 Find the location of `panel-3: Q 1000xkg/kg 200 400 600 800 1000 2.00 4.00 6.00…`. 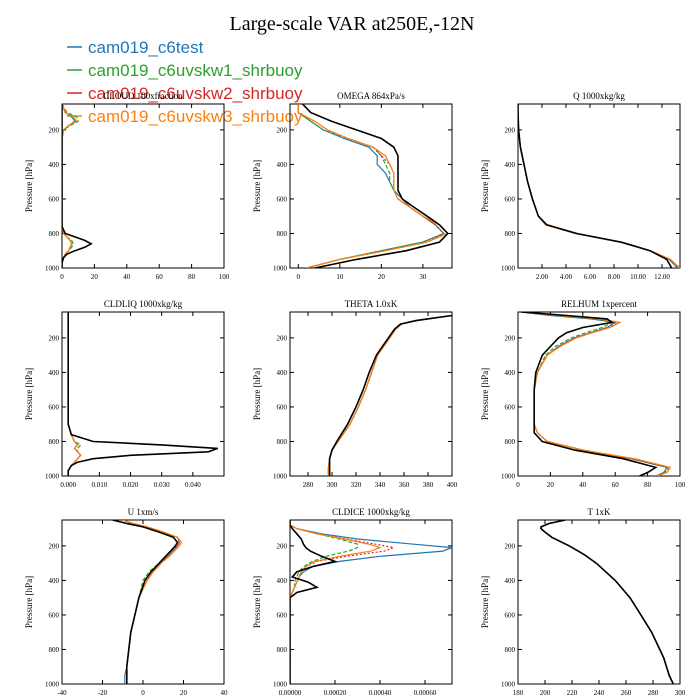

panel-3: Q 1000xkg/kg 200 400 600 800 1000 2.00 4.00 6.00… is located at coordinates (580, 186).